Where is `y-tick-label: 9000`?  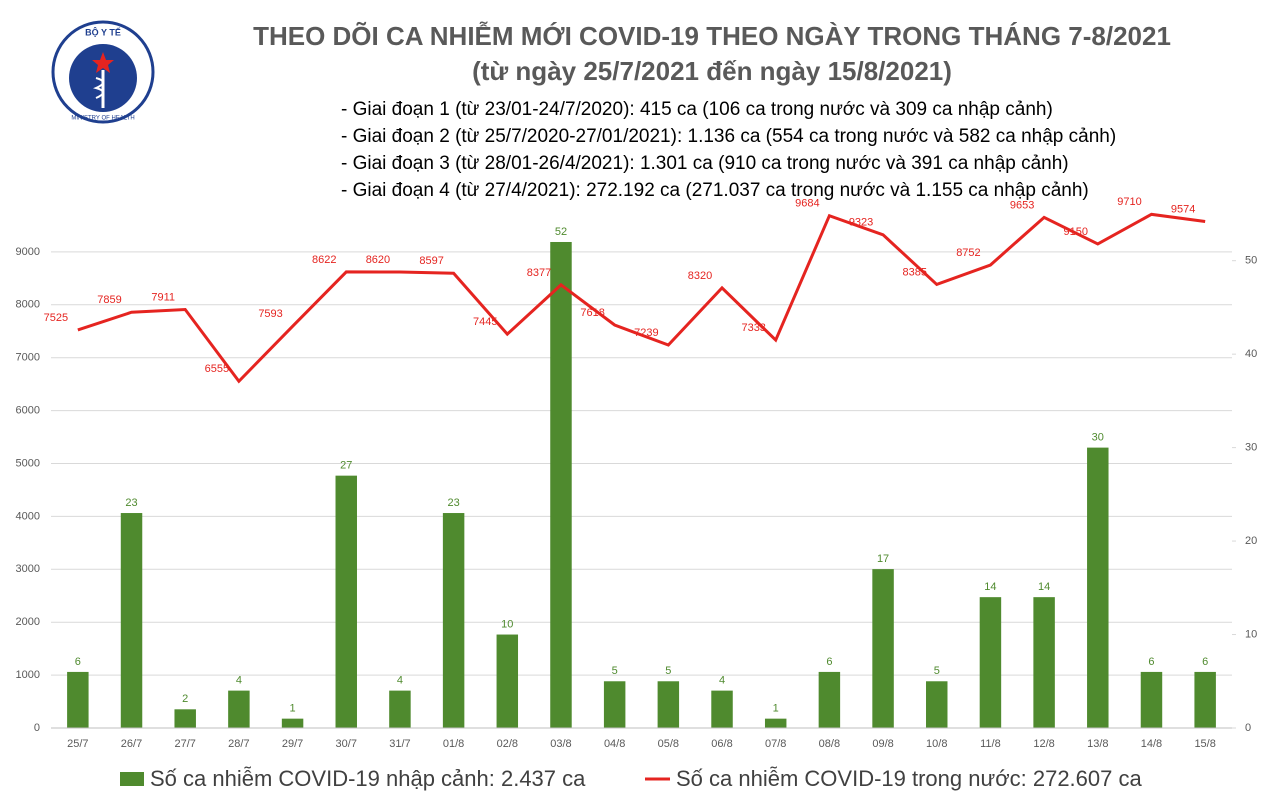 y-tick-label: 9000 is located at coordinates (28, 252).